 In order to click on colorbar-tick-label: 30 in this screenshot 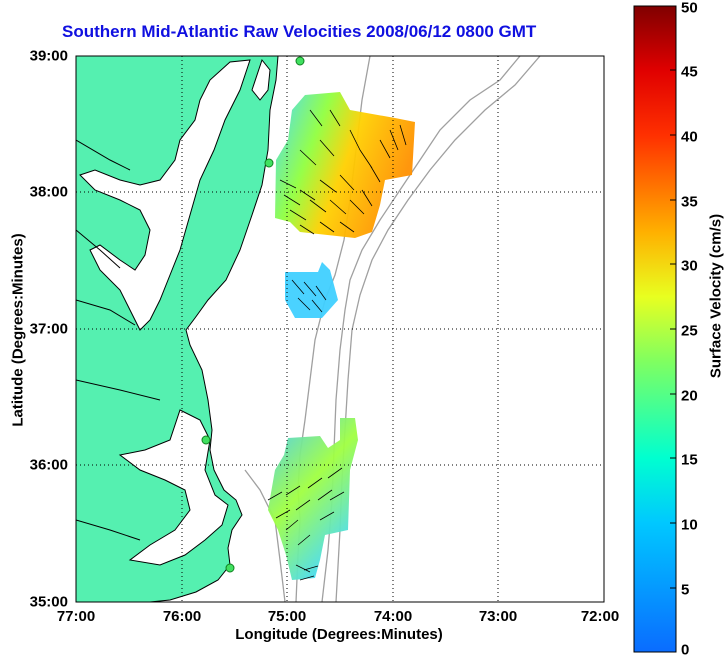, I will do `click(689, 266)`.